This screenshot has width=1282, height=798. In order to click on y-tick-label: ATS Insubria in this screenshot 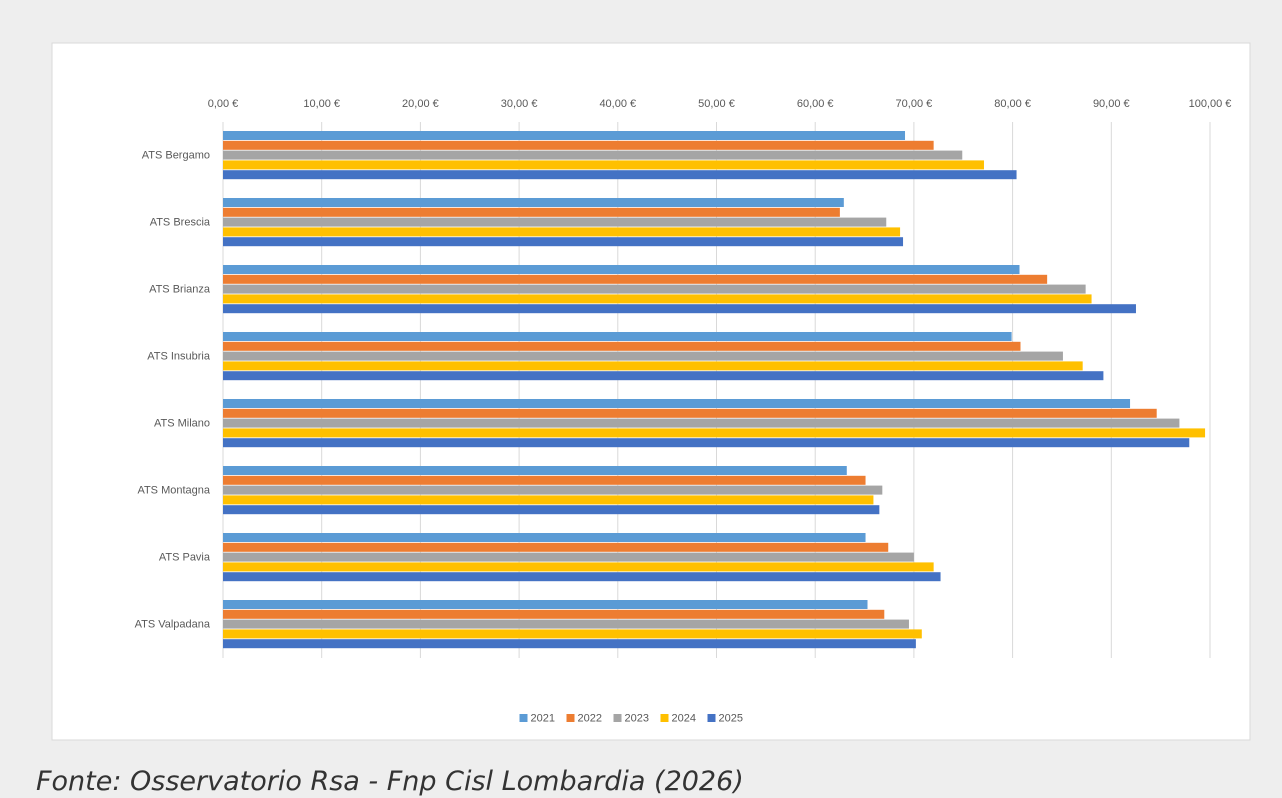, I will do `click(179, 356)`.